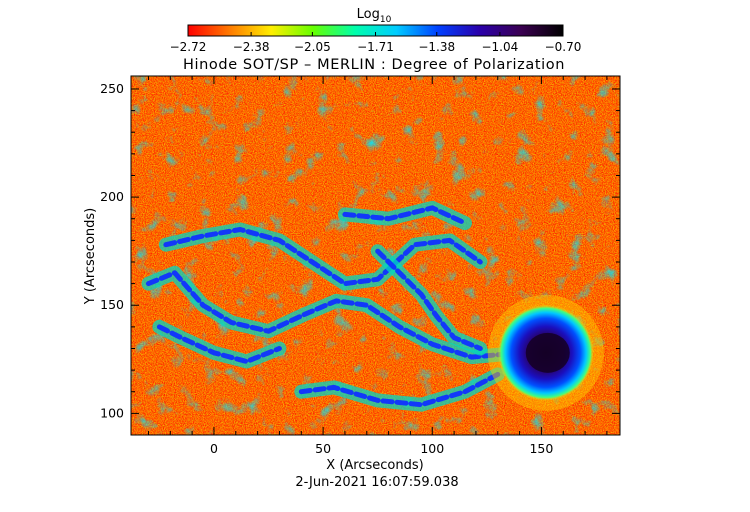  What do you see at coordinates (374, 465) in the screenshot?
I see `x-axis-label: X (Arcseconds)` at bounding box center [374, 465].